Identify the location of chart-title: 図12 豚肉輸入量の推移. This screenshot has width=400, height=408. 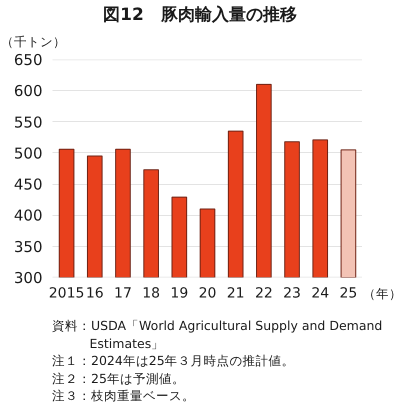
(200, 15).